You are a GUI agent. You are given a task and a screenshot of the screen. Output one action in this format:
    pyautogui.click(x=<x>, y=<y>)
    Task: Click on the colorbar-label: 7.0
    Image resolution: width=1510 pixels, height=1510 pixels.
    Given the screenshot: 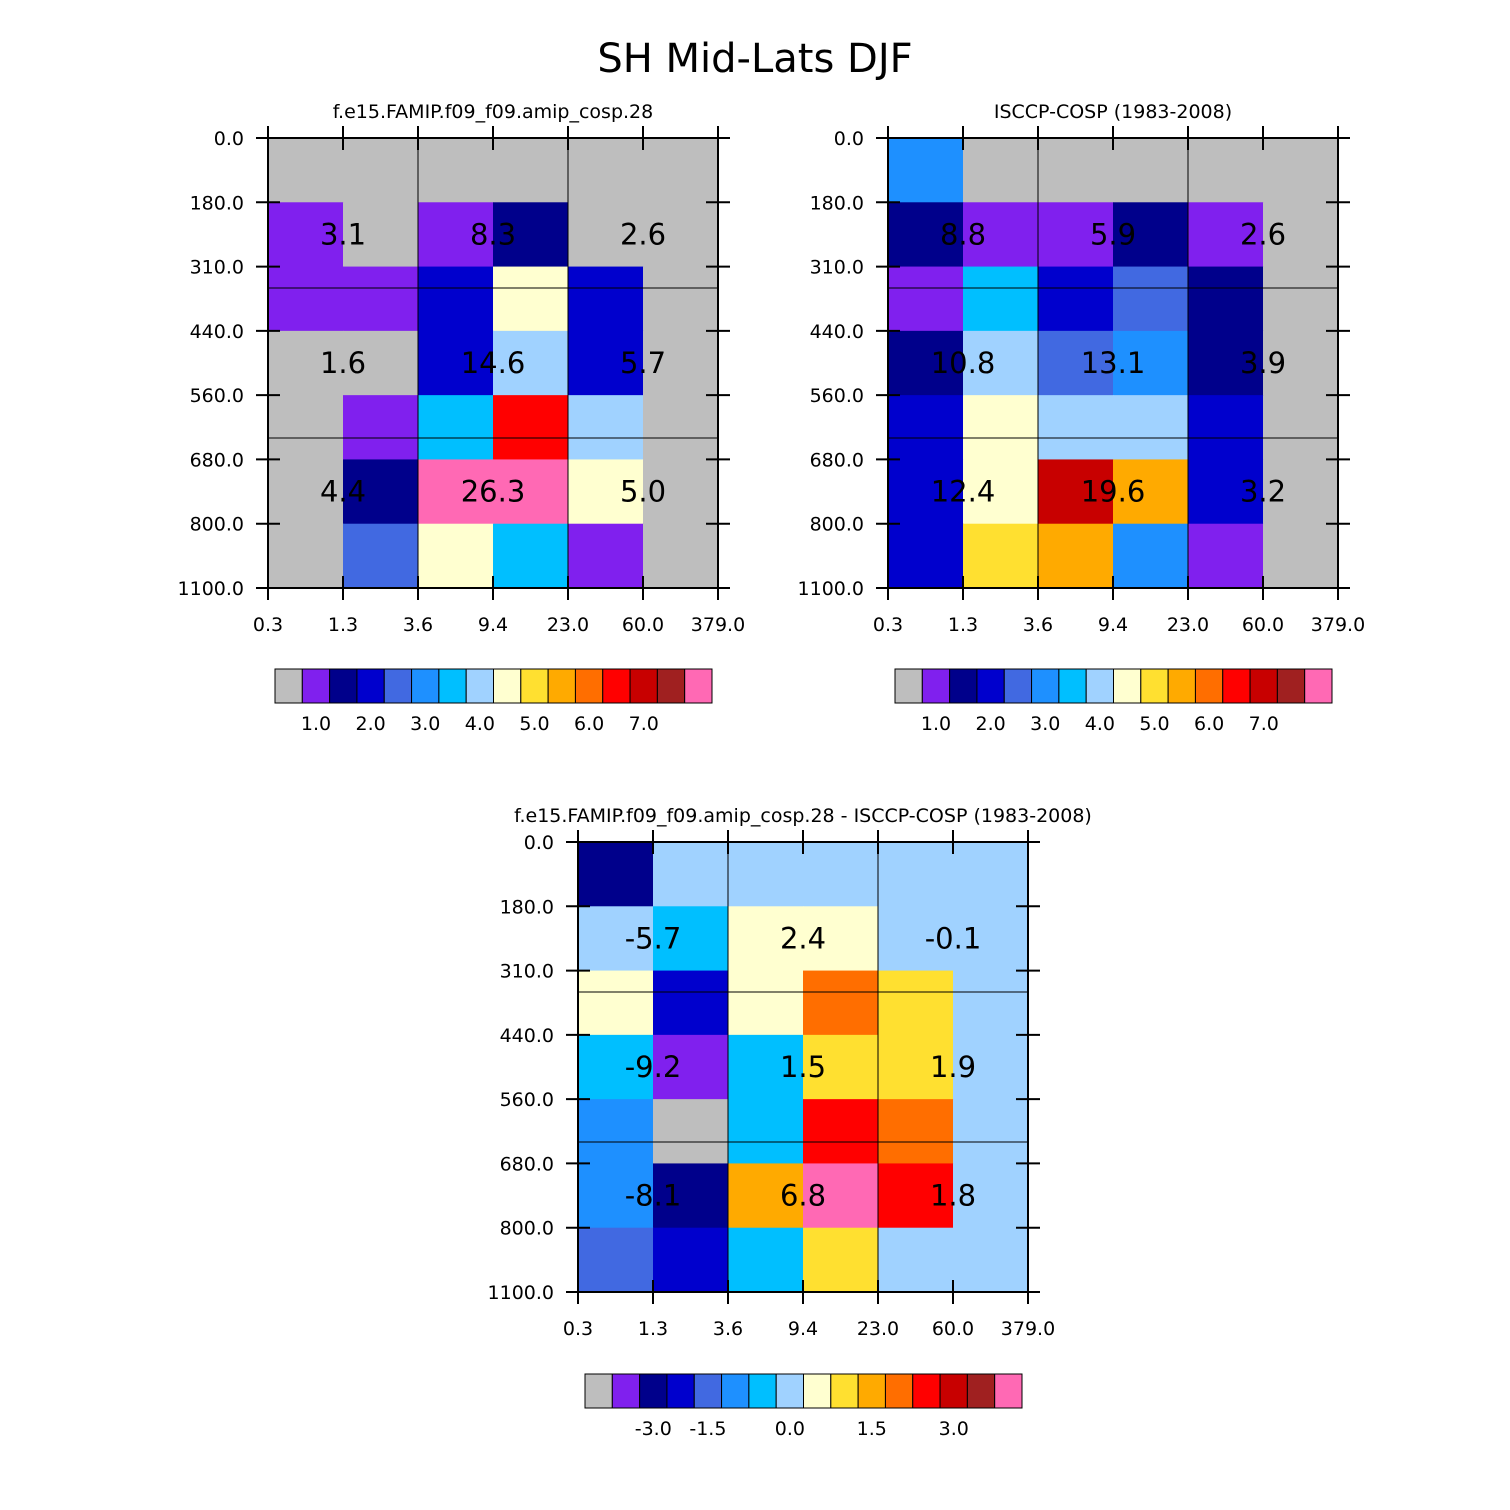 What is the action you would take?
    pyautogui.click(x=1264, y=724)
    